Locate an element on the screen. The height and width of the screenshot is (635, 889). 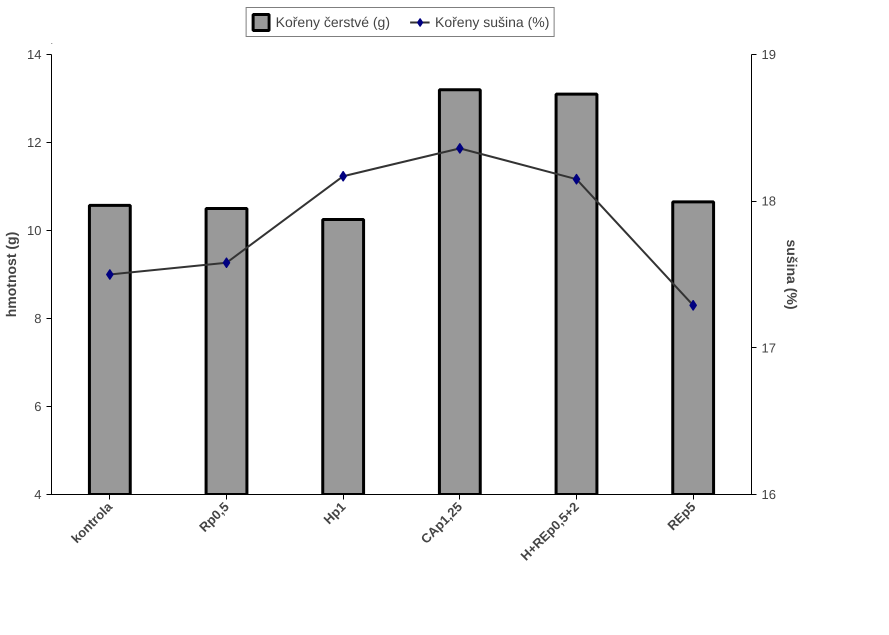
y2-tick-label: 17 is located at coordinates (769, 348).